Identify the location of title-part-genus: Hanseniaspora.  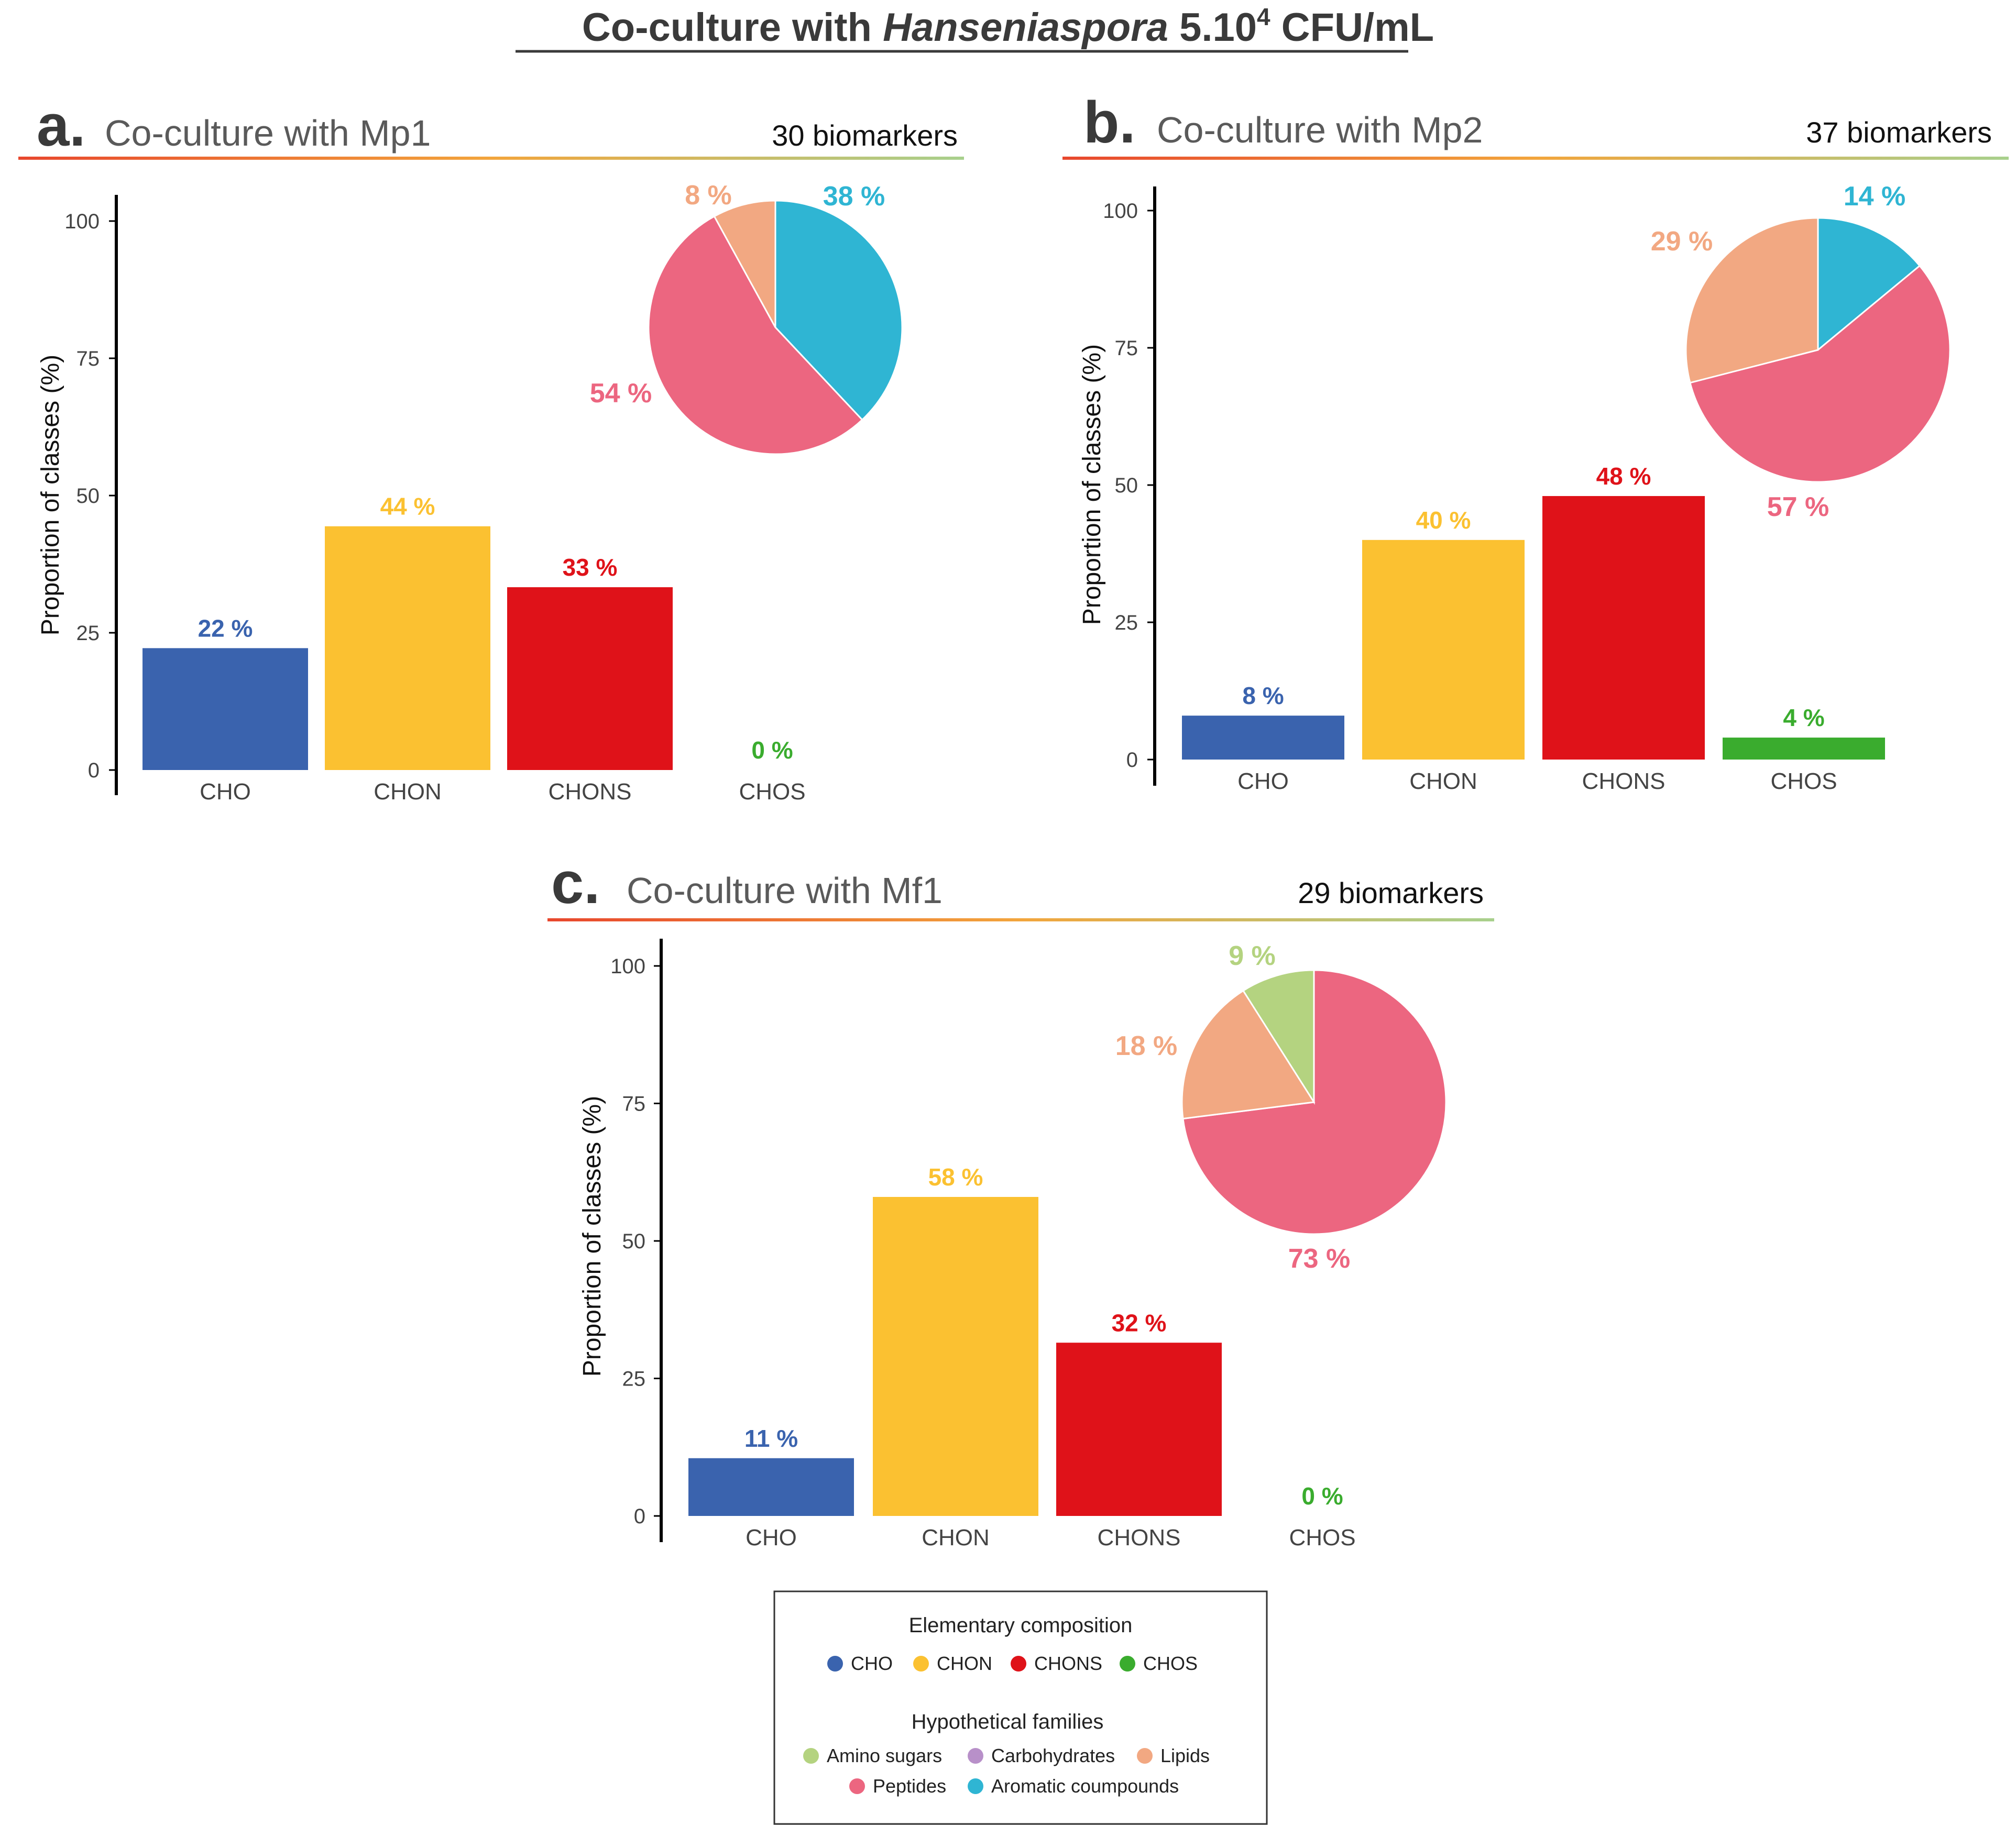
(1025, 27).